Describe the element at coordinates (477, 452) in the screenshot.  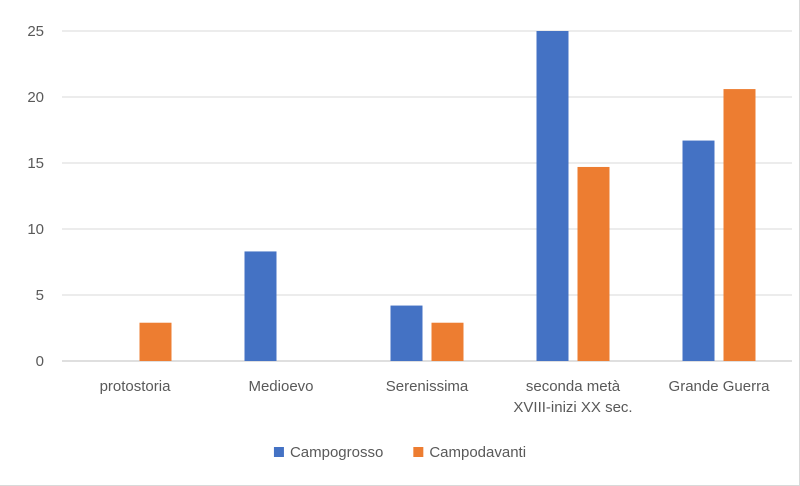
I see `legend-label-campodavanti: Campodavanti` at that location.